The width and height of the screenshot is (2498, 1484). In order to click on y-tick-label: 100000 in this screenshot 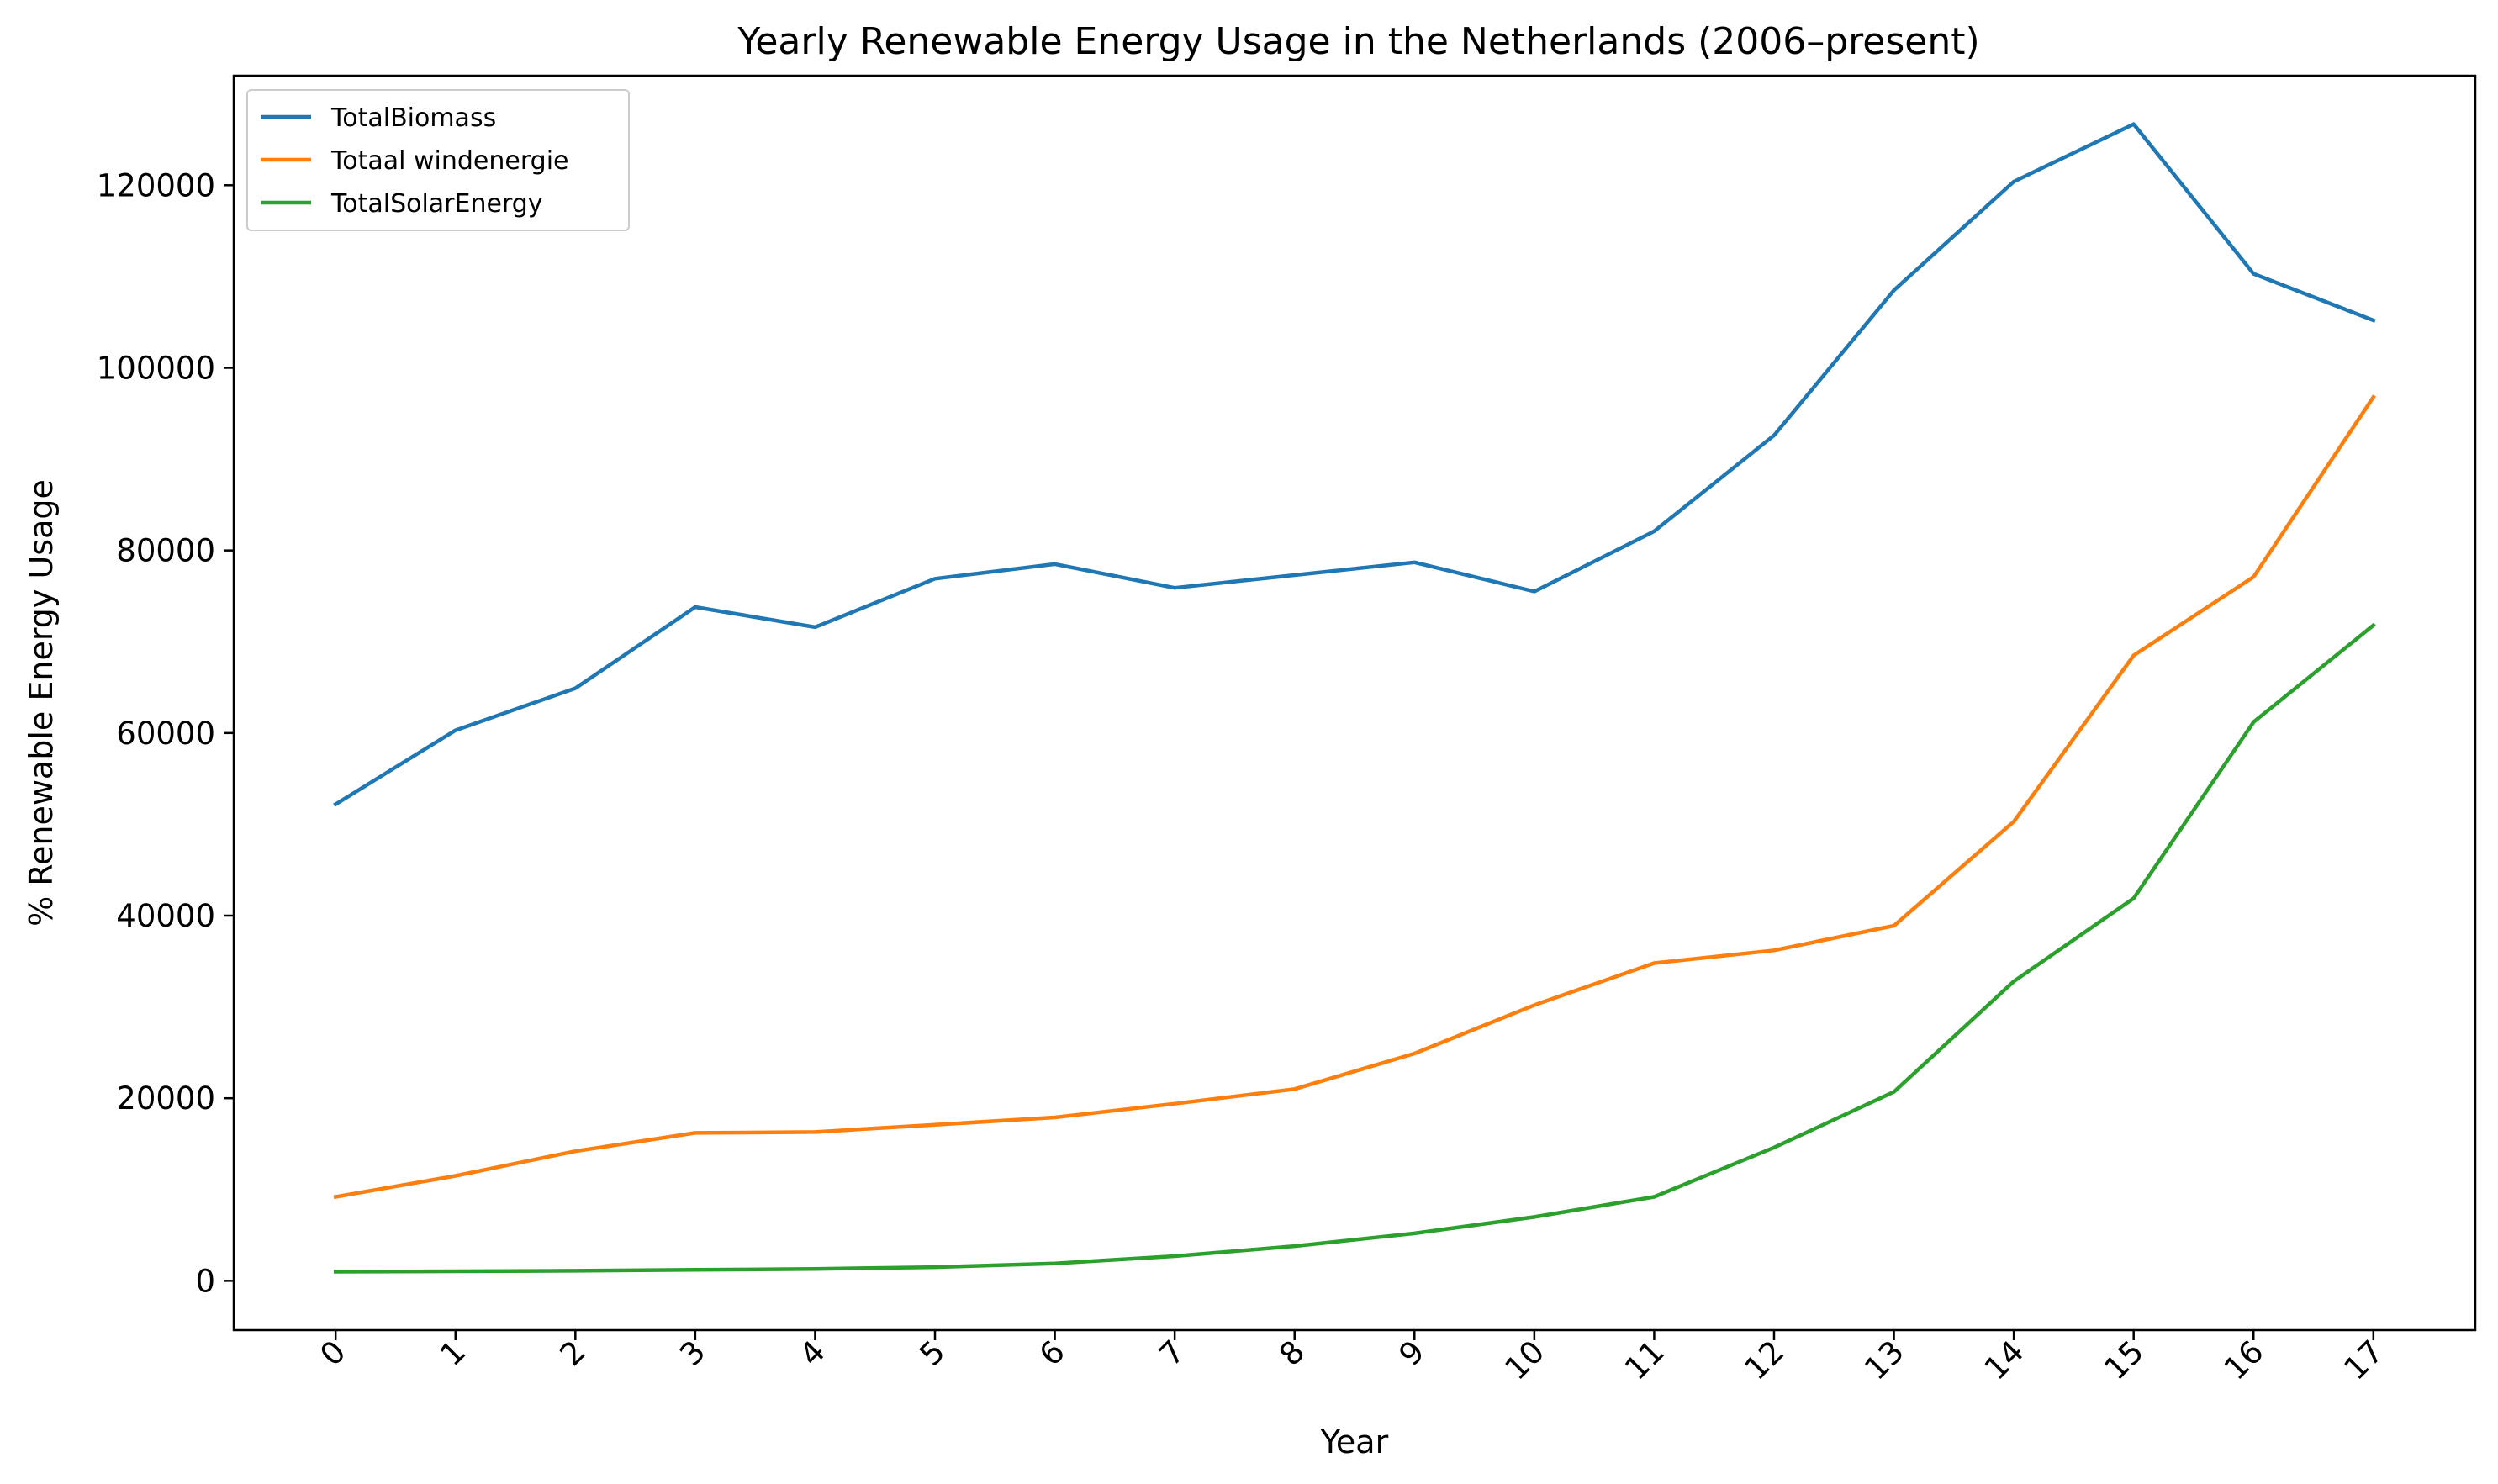, I will do `click(156, 368)`.